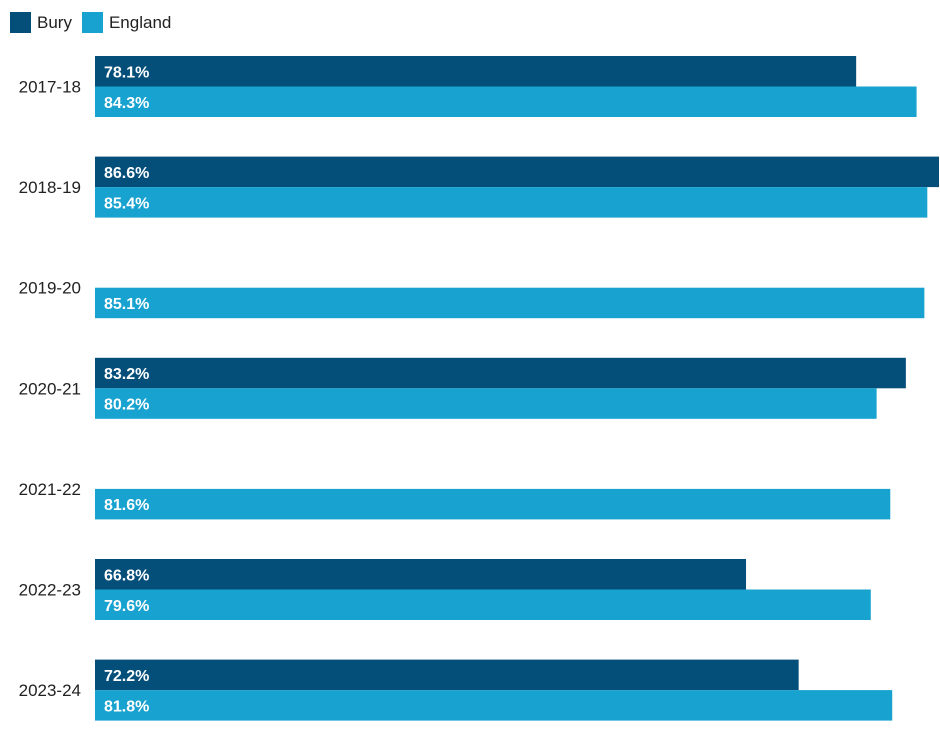 The image size is (940, 736). What do you see at coordinates (20, 22) in the screenshot?
I see `legend-swatch-bury` at bounding box center [20, 22].